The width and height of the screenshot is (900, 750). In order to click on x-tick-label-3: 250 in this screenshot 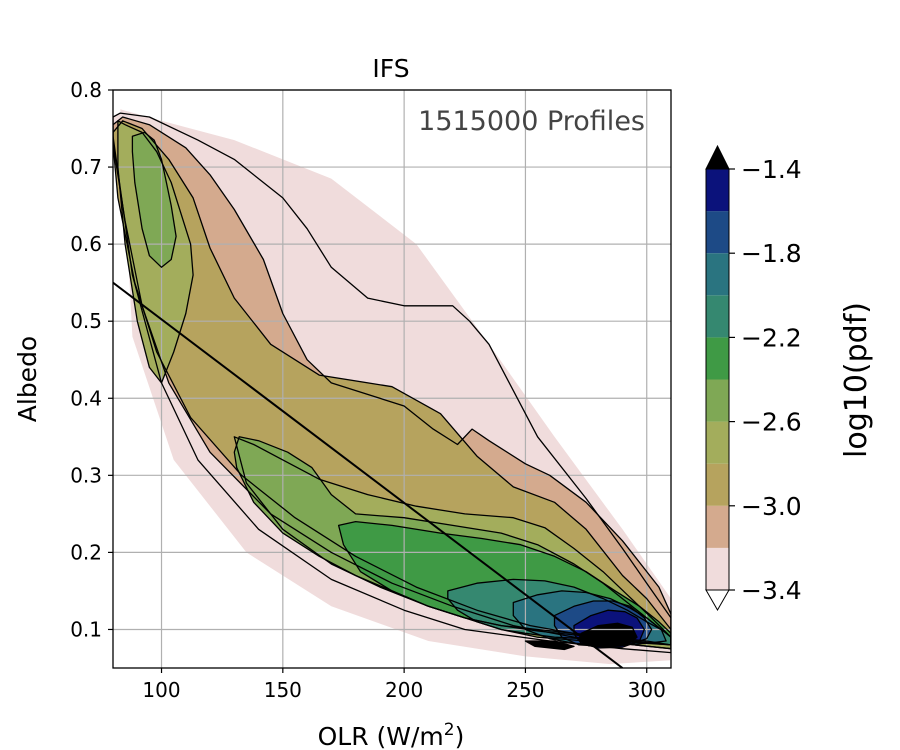, I will do `click(525, 690)`.